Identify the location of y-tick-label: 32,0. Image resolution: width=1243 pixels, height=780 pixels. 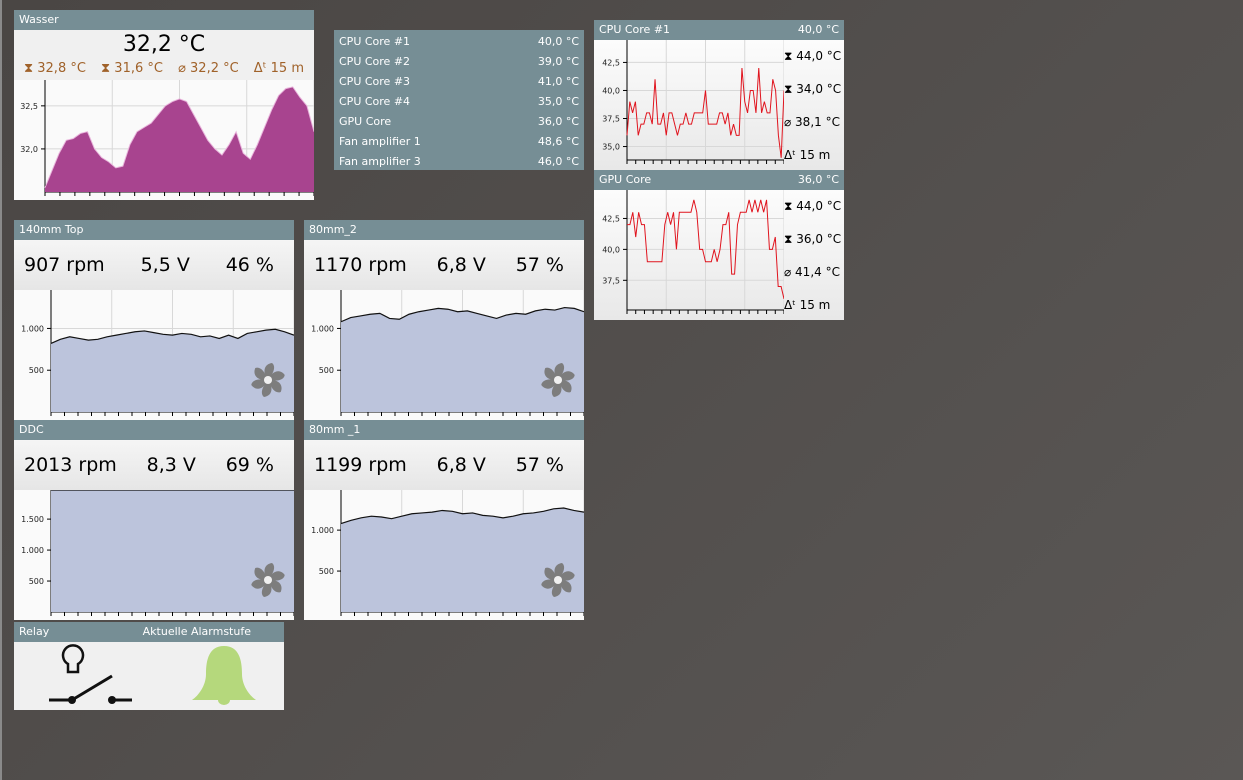
(29, 149).